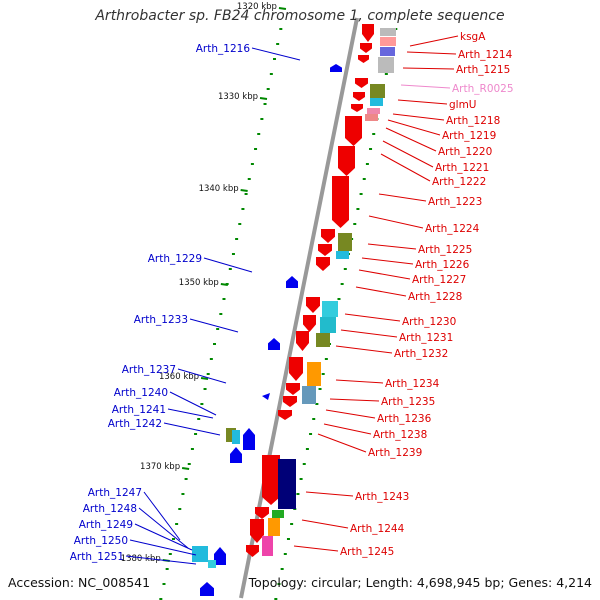 Image resolution: width=600 pixels, height=600 pixels. What do you see at coordinates (483, 89) in the screenshot?
I see `gene-label-arth_r0025: Arth_R0025` at bounding box center [483, 89].